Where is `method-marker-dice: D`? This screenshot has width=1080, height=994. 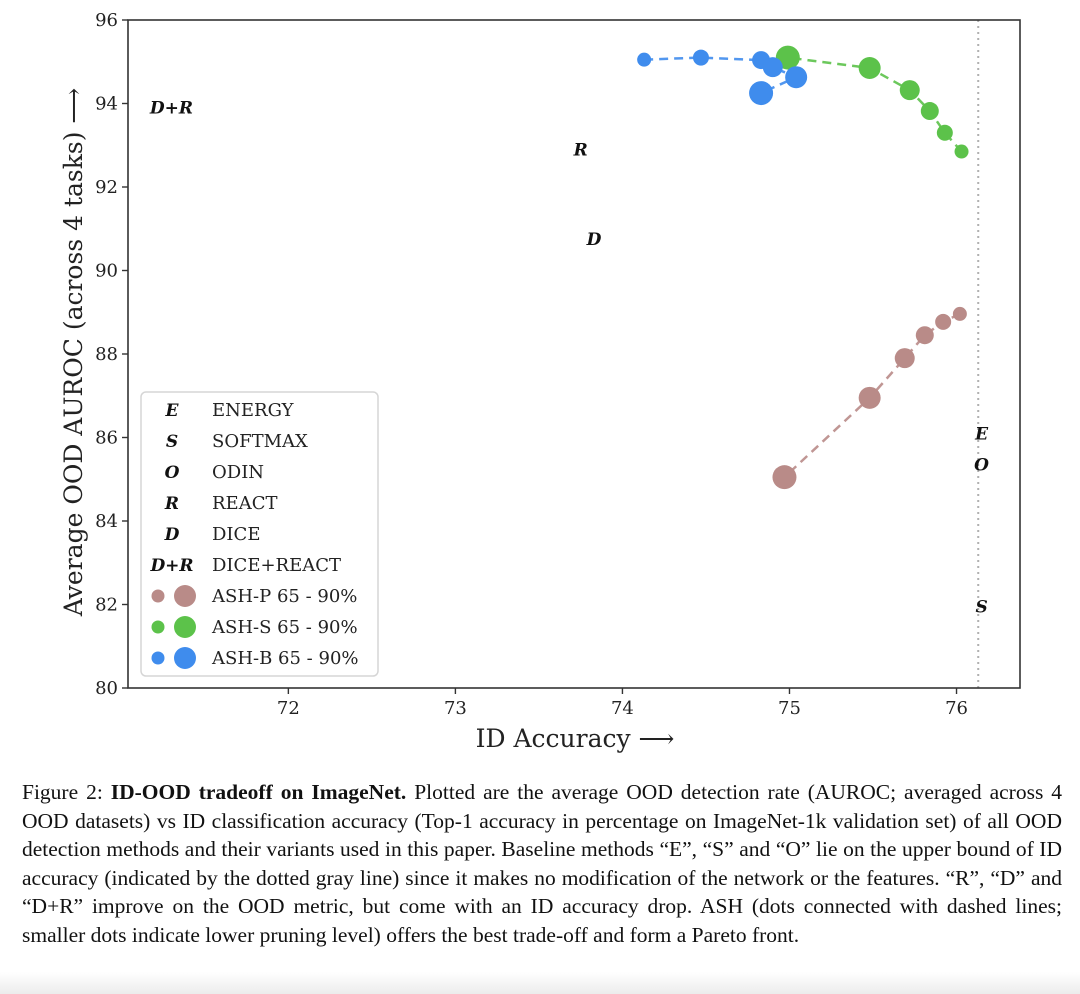
method-marker-dice: D is located at coordinates (594, 240).